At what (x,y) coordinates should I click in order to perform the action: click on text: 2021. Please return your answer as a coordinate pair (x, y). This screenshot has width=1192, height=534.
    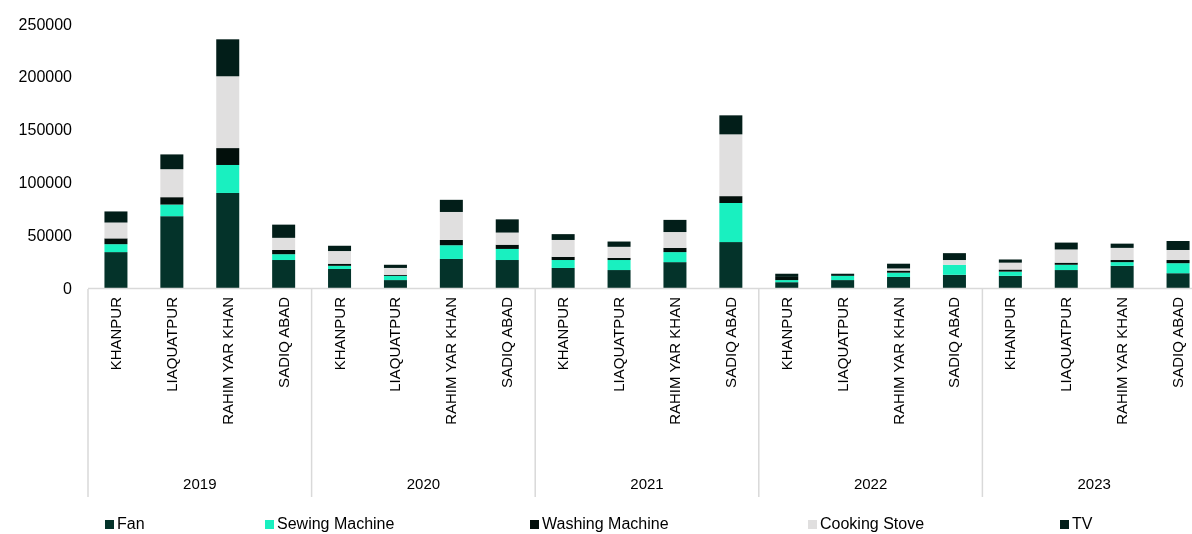
    Looking at the image, I should click on (647, 483).